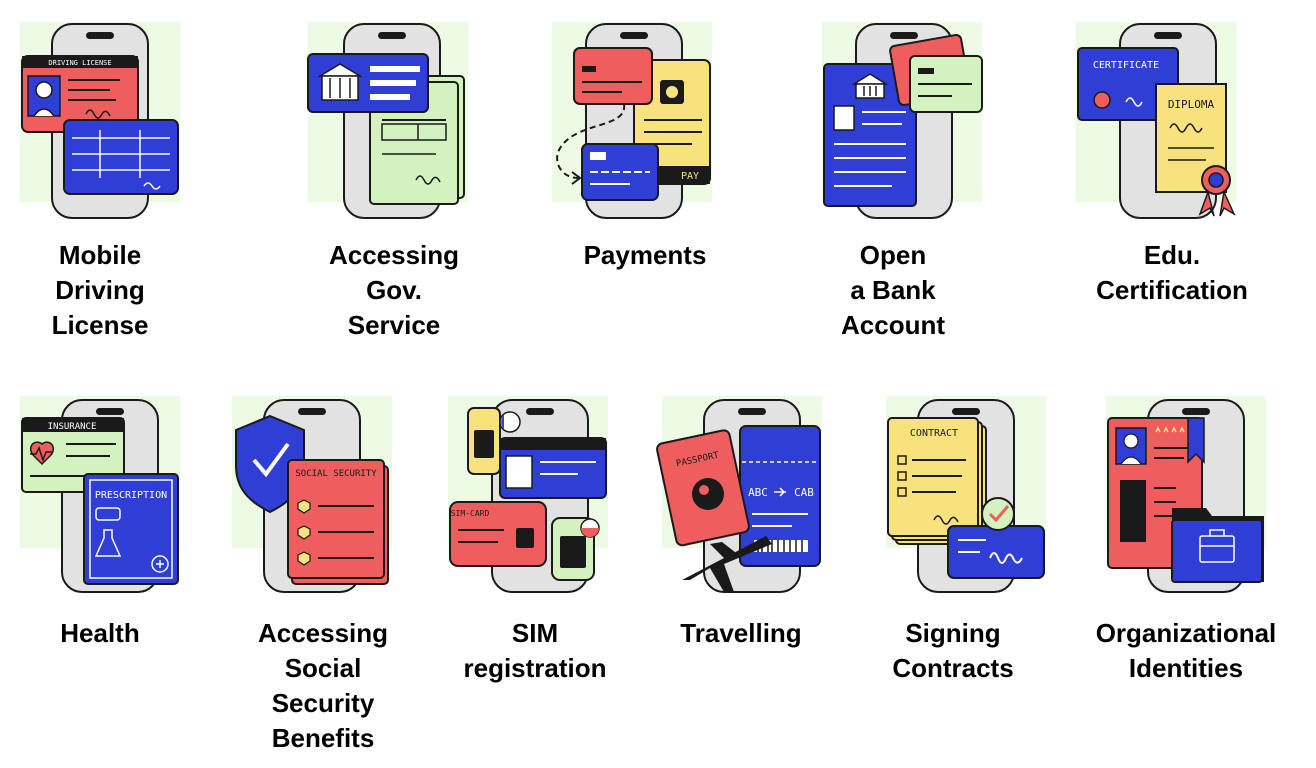 This screenshot has width=1316, height=768. I want to click on tile-accessing-gov-service, so click(391, 120).